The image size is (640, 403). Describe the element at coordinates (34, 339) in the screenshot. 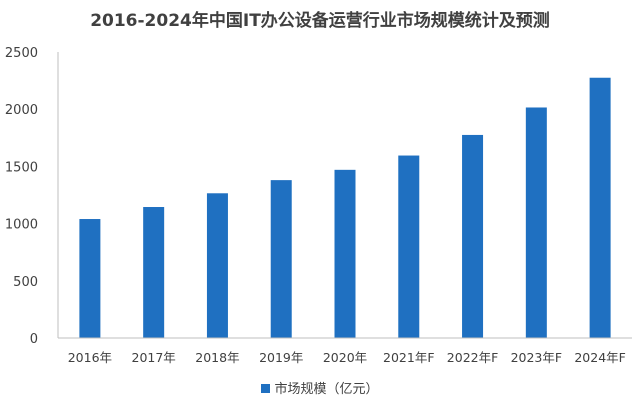

I see `y-tick-label: 0` at that location.